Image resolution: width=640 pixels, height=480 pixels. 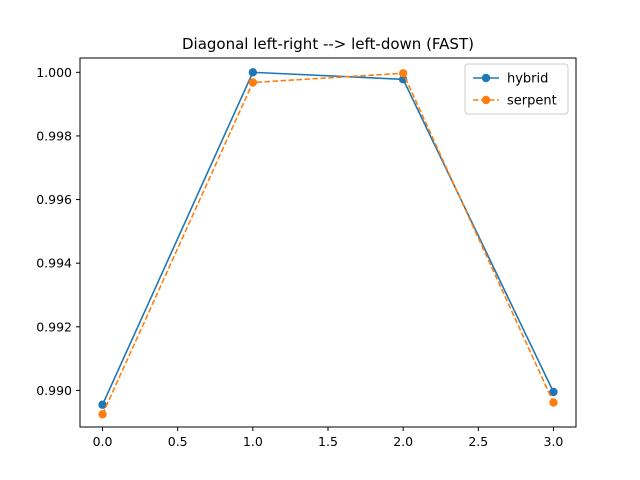 What do you see at coordinates (54, 135) in the screenshot?
I see `y-tick-label: 0.998` at bounding box center [54, 135].